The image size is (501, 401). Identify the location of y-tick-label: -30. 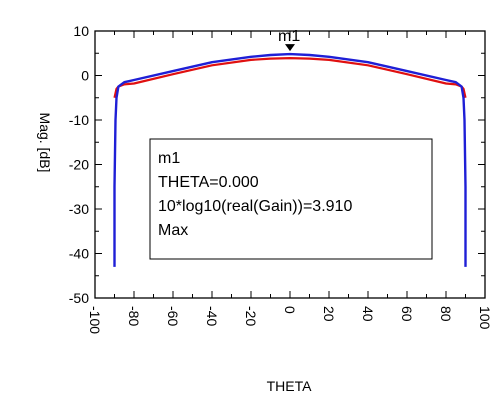
(79, 209).